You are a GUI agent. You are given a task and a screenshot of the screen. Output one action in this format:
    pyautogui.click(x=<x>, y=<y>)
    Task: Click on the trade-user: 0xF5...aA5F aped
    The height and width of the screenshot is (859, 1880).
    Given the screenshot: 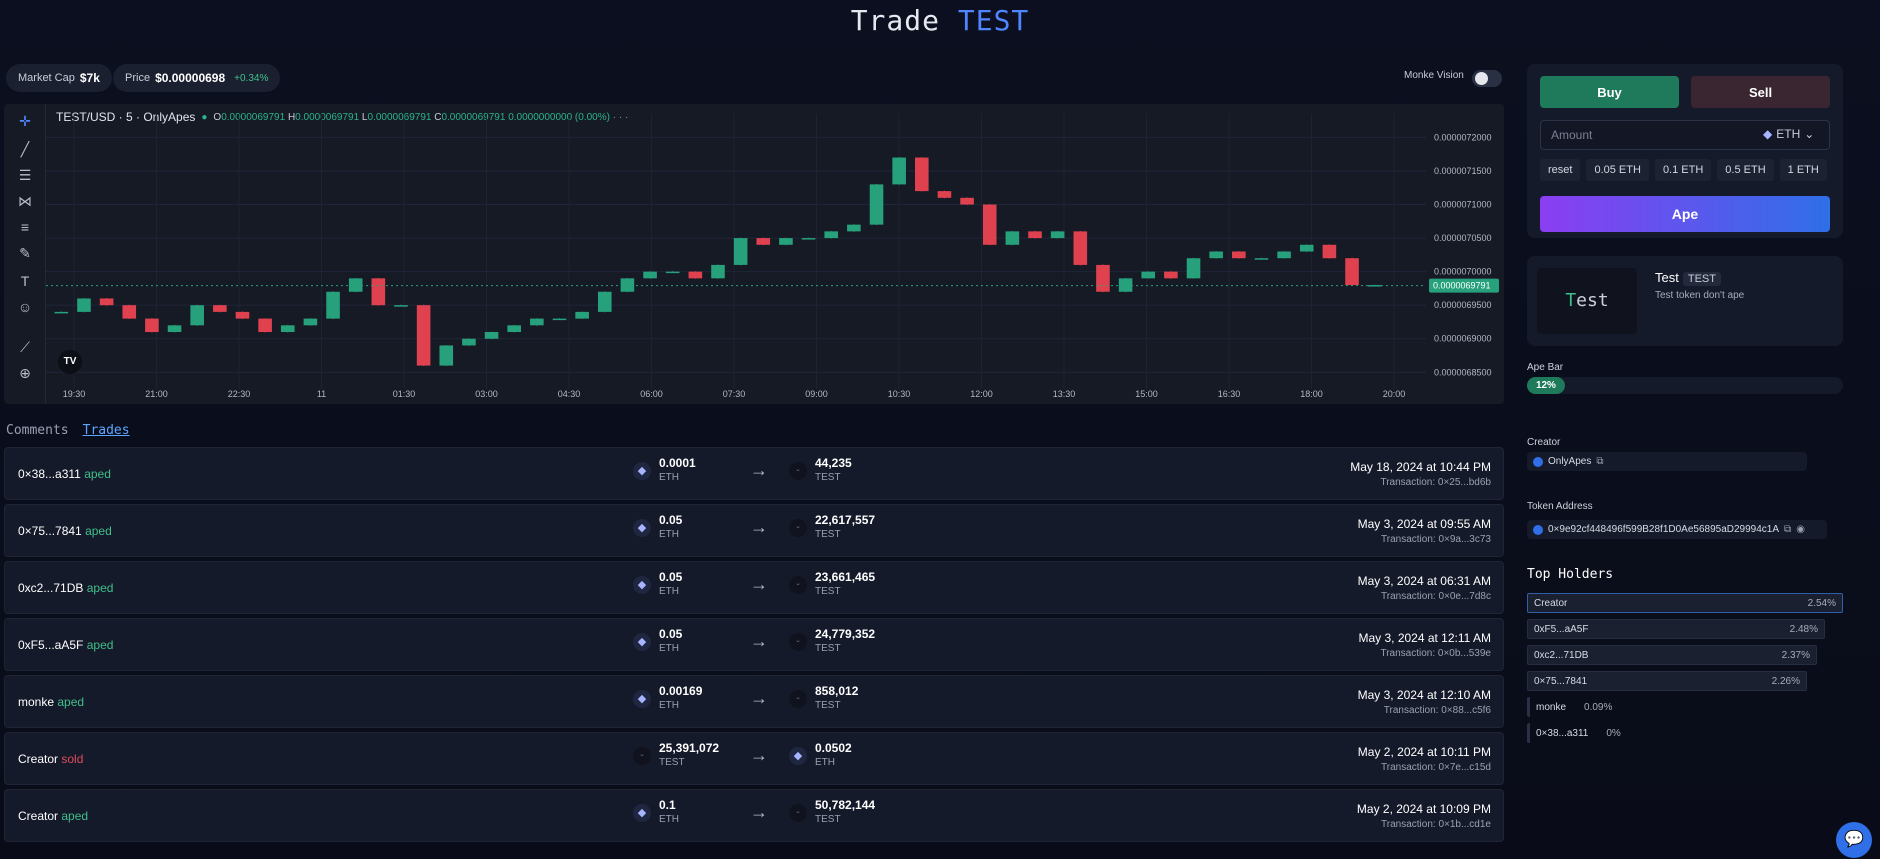 What is the action you would take?
    pyautogui.click(x=66, y=645)
    